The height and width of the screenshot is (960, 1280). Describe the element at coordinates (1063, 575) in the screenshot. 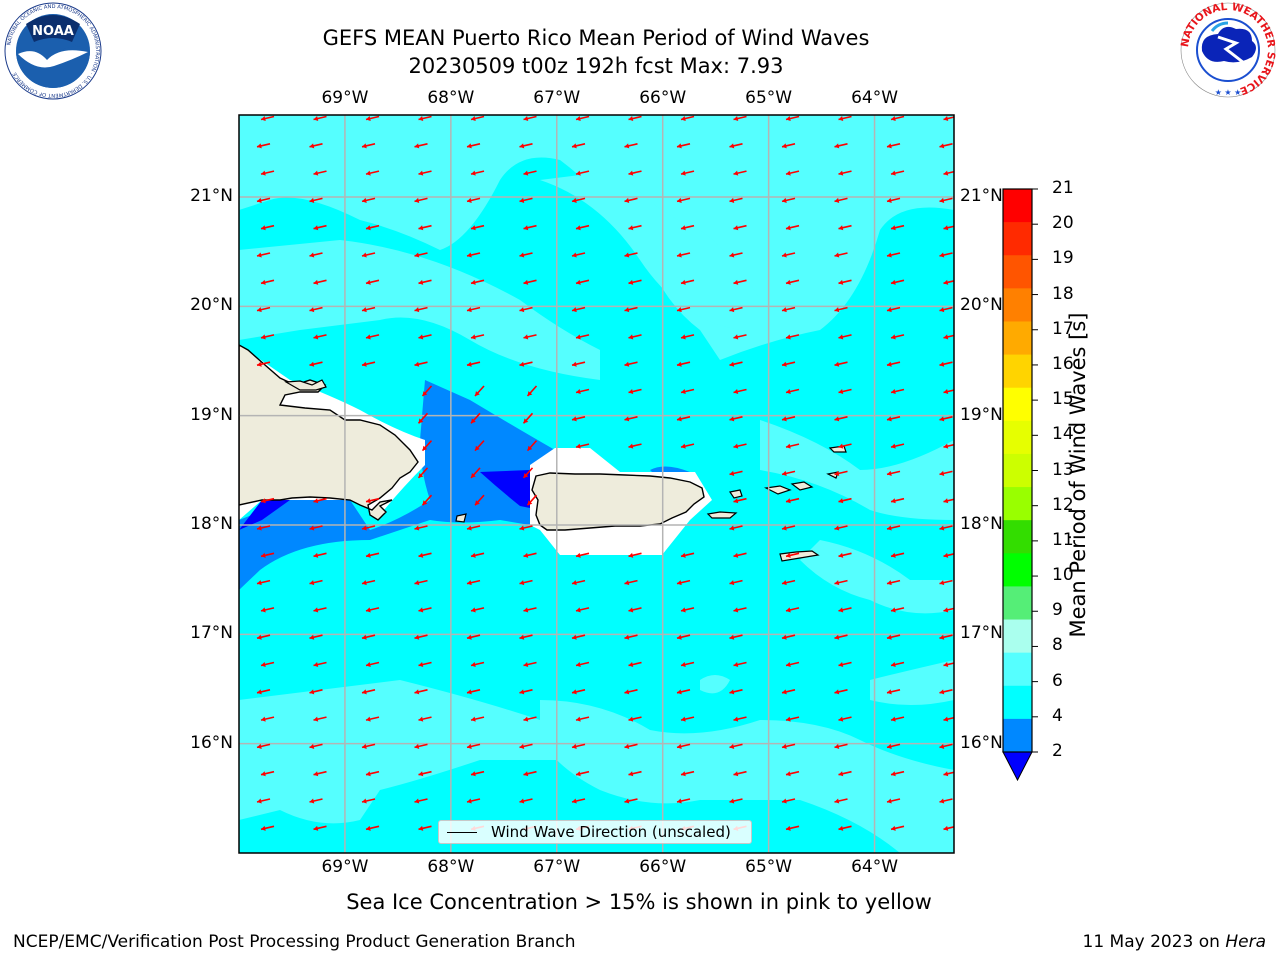

I see `colorbar-tick-label: 10` at that location.